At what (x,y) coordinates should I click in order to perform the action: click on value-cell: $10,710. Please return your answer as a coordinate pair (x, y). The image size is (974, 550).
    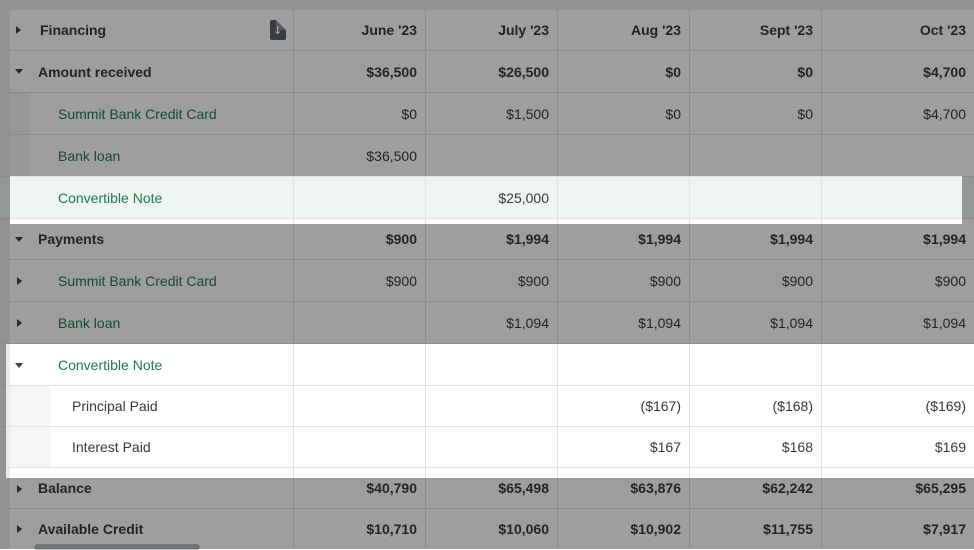
    Looking at the image, I should click on (360, 529).